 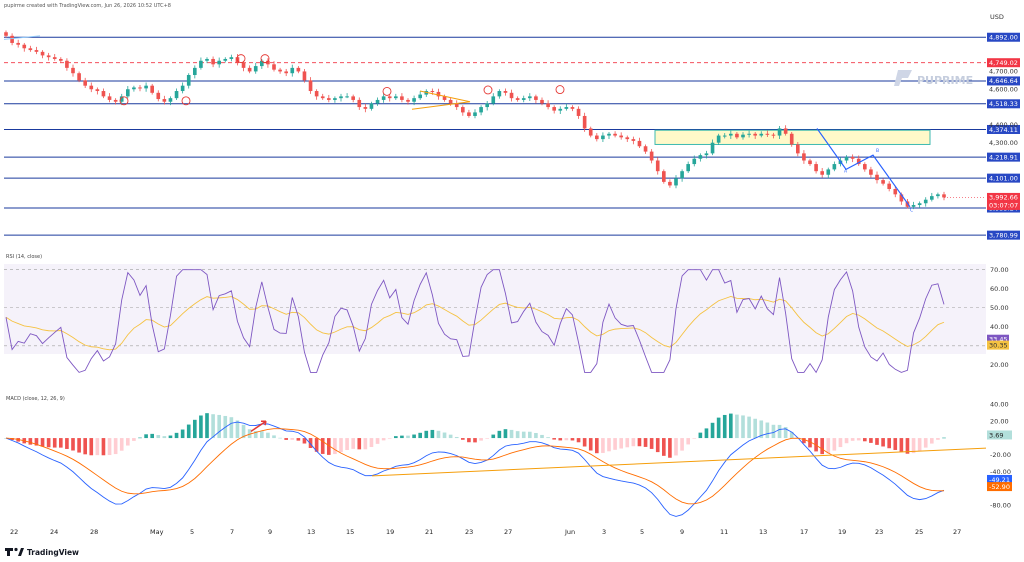 I want to click on level-label: 4,518.33, so click(x=1003, y=104).